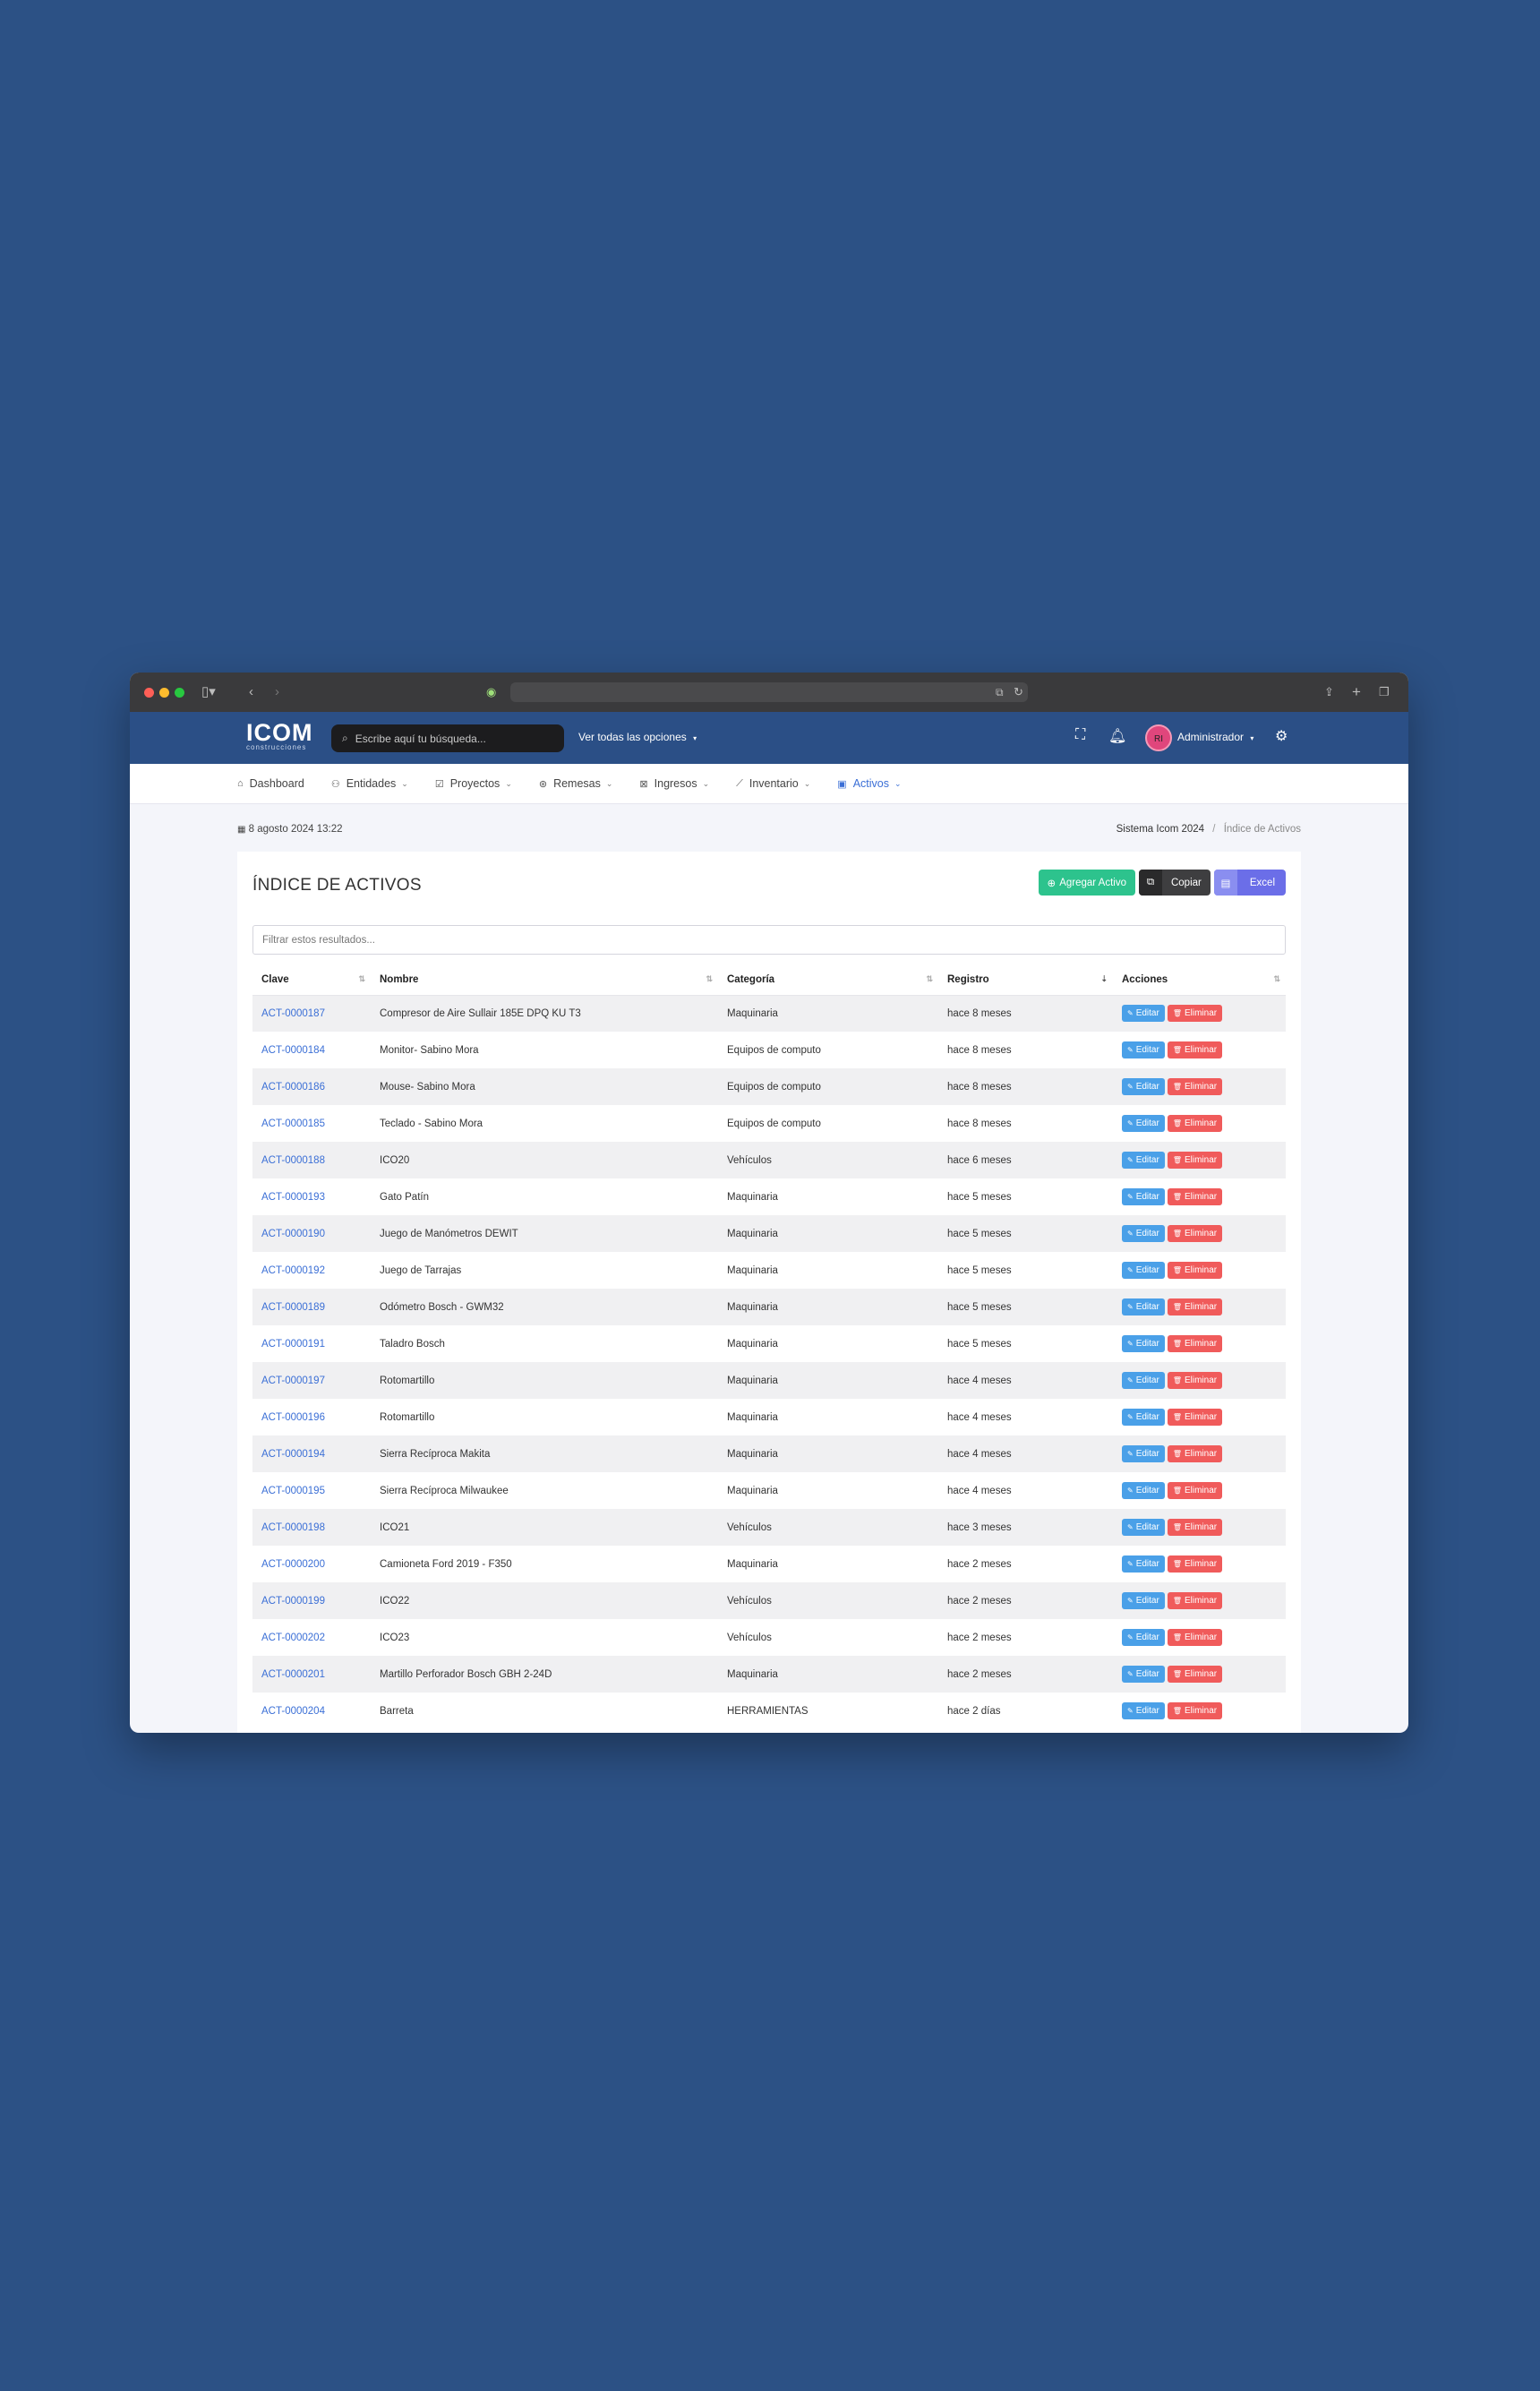 This screenshot has height=2391, width=1540. What do you see at coordinates (1086, 883) in the screenshot?
I see `add-asset-button: ⊕ Agregar Activo` at bounding box center [1086, 883].